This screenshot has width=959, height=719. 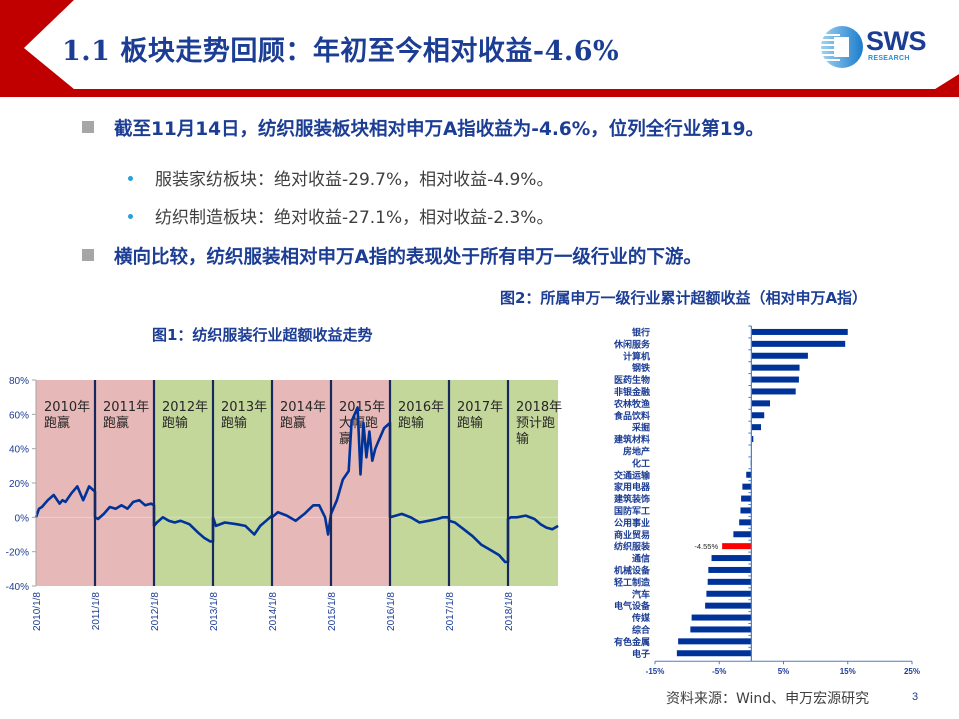 I want to click on year-band-label: 2013年, so click(x=244, y=407).